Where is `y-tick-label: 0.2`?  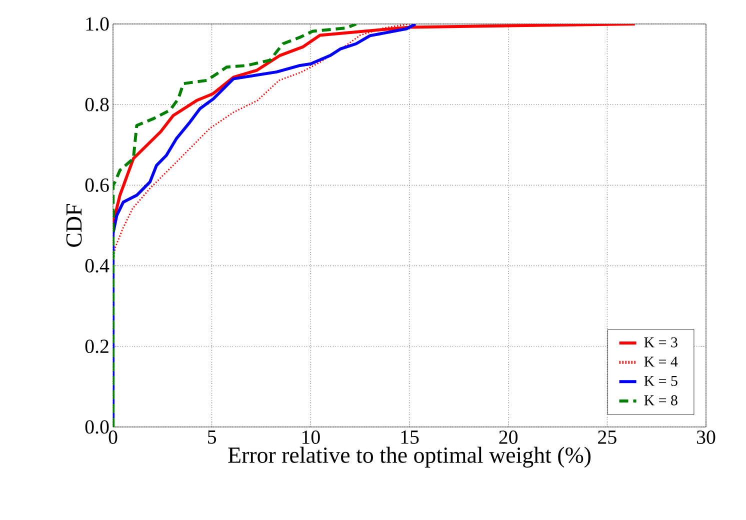 y-tick-label: 0.2 is located at coordinates (96, 347).